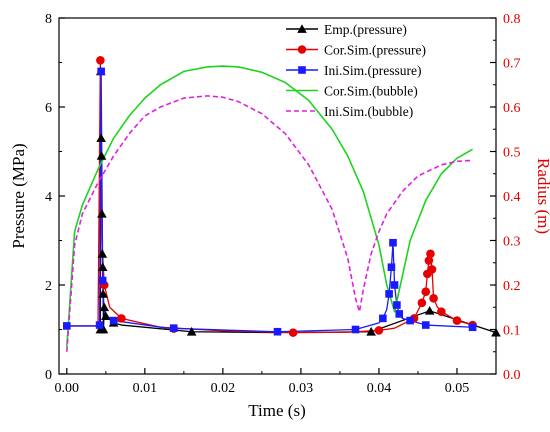 The width and height of the screenshot is (550, 432). Describe the element at coordinates (18, 195) in the screenshot. I see `y-left-axis-title: Pressure (MPa)` at that location.